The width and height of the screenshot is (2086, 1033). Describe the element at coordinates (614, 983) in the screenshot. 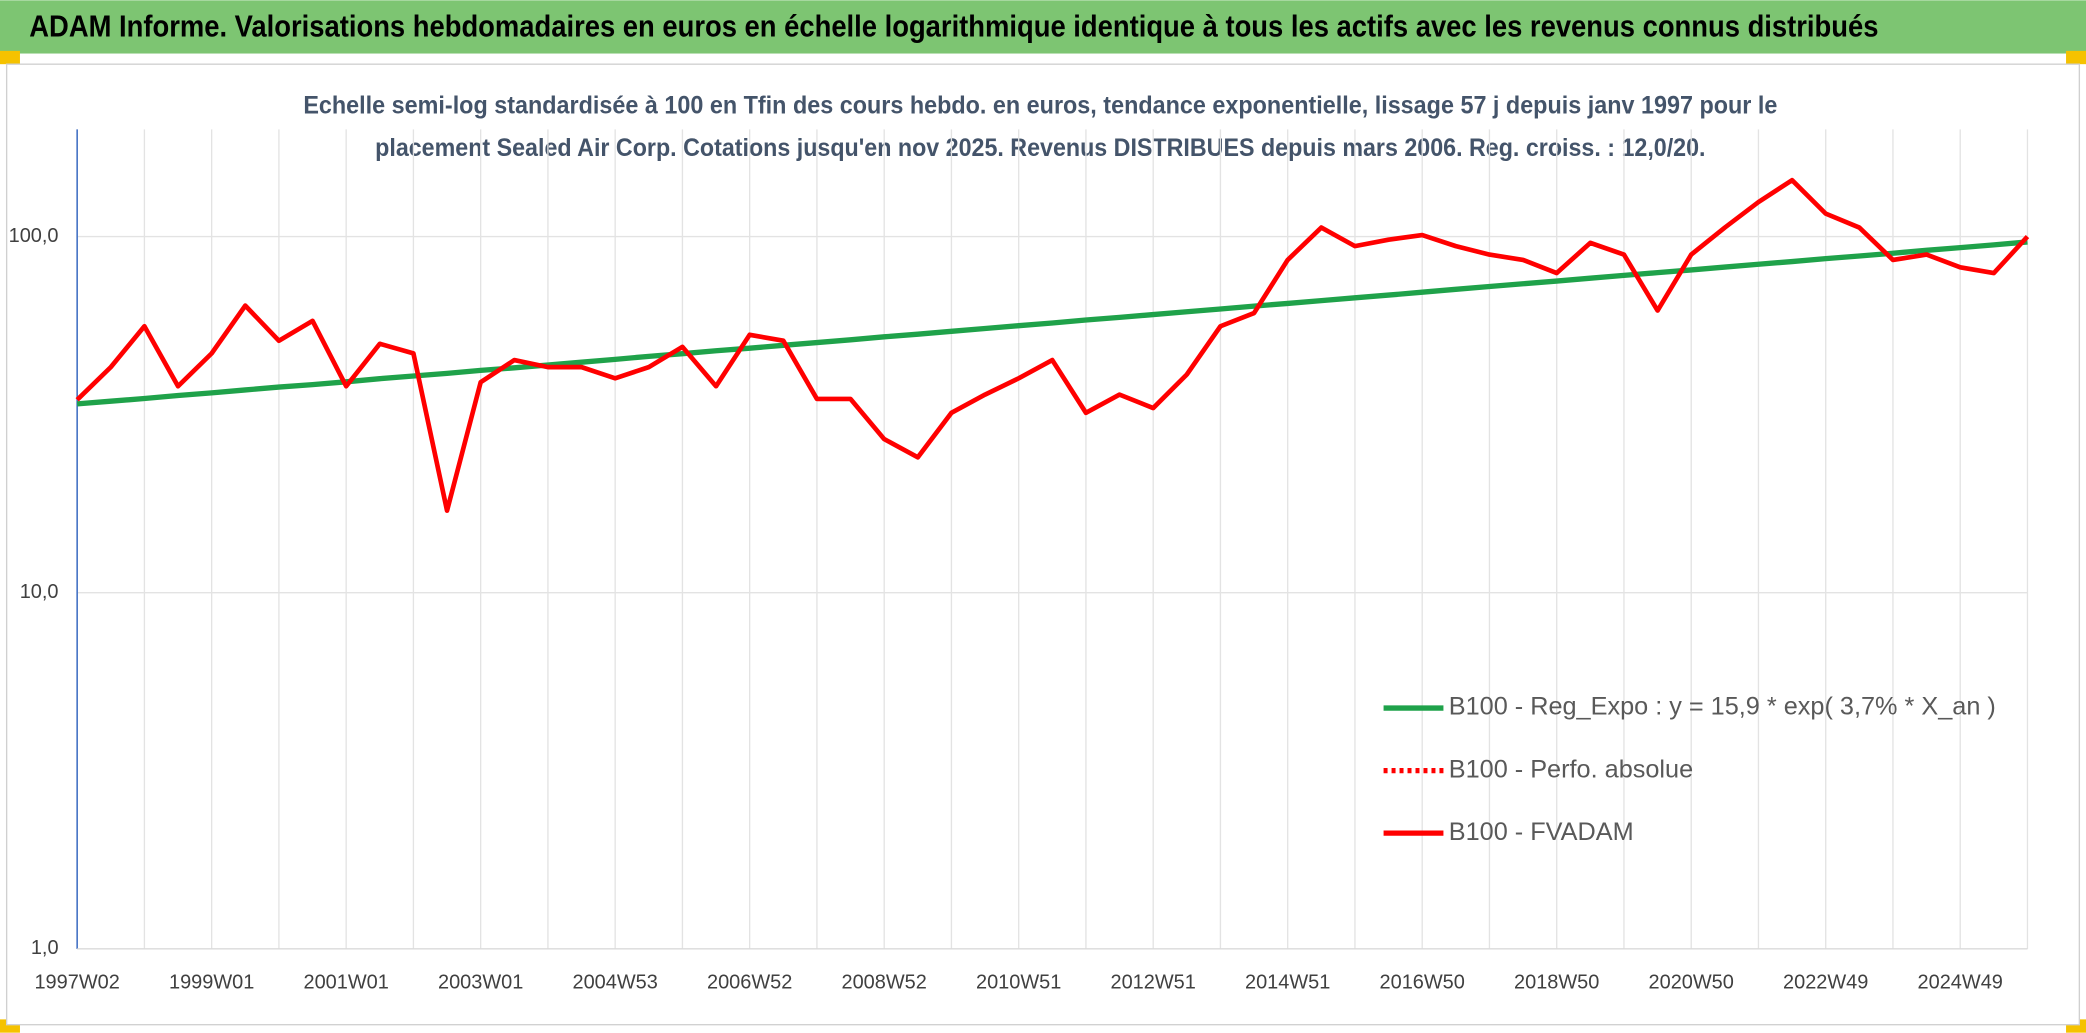

I see `x-tick-label: 2004W53` at that location.